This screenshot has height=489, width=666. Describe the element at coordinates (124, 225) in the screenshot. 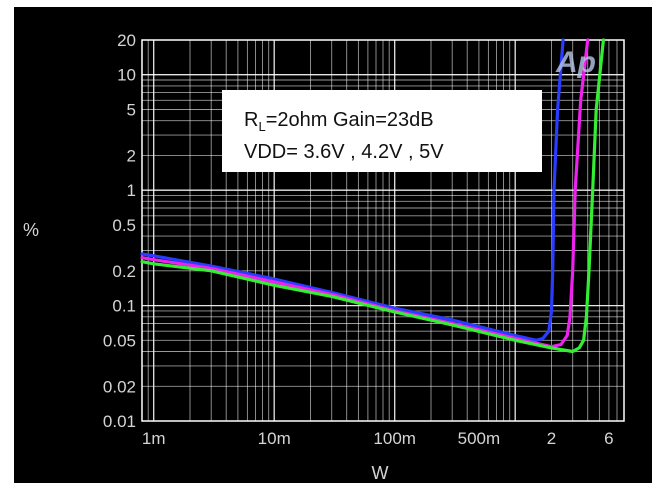

I see `y-tick-label: 0.5` at that location.